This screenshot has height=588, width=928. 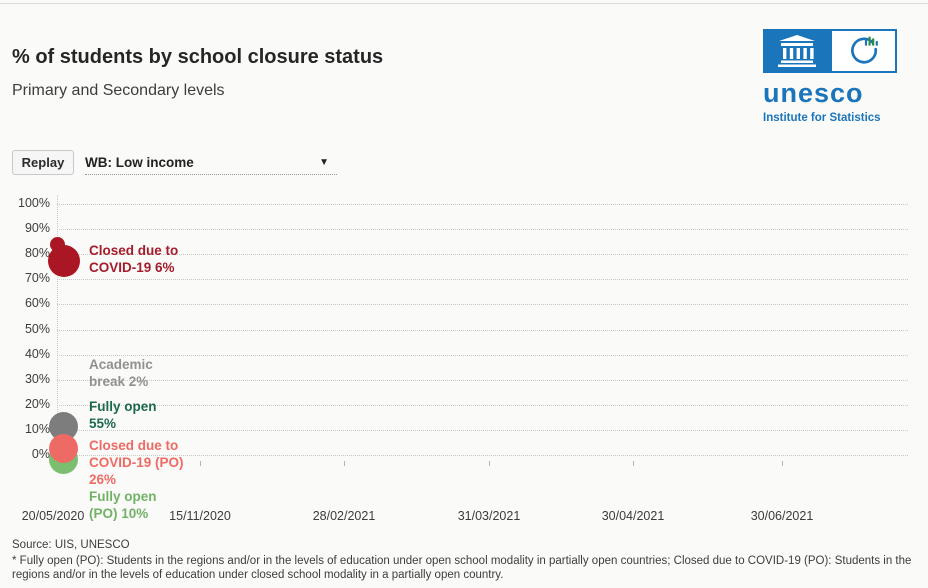 I want to click on fully-open-po-label: Fully open (PO) 10%, so click(x=123, y=505).